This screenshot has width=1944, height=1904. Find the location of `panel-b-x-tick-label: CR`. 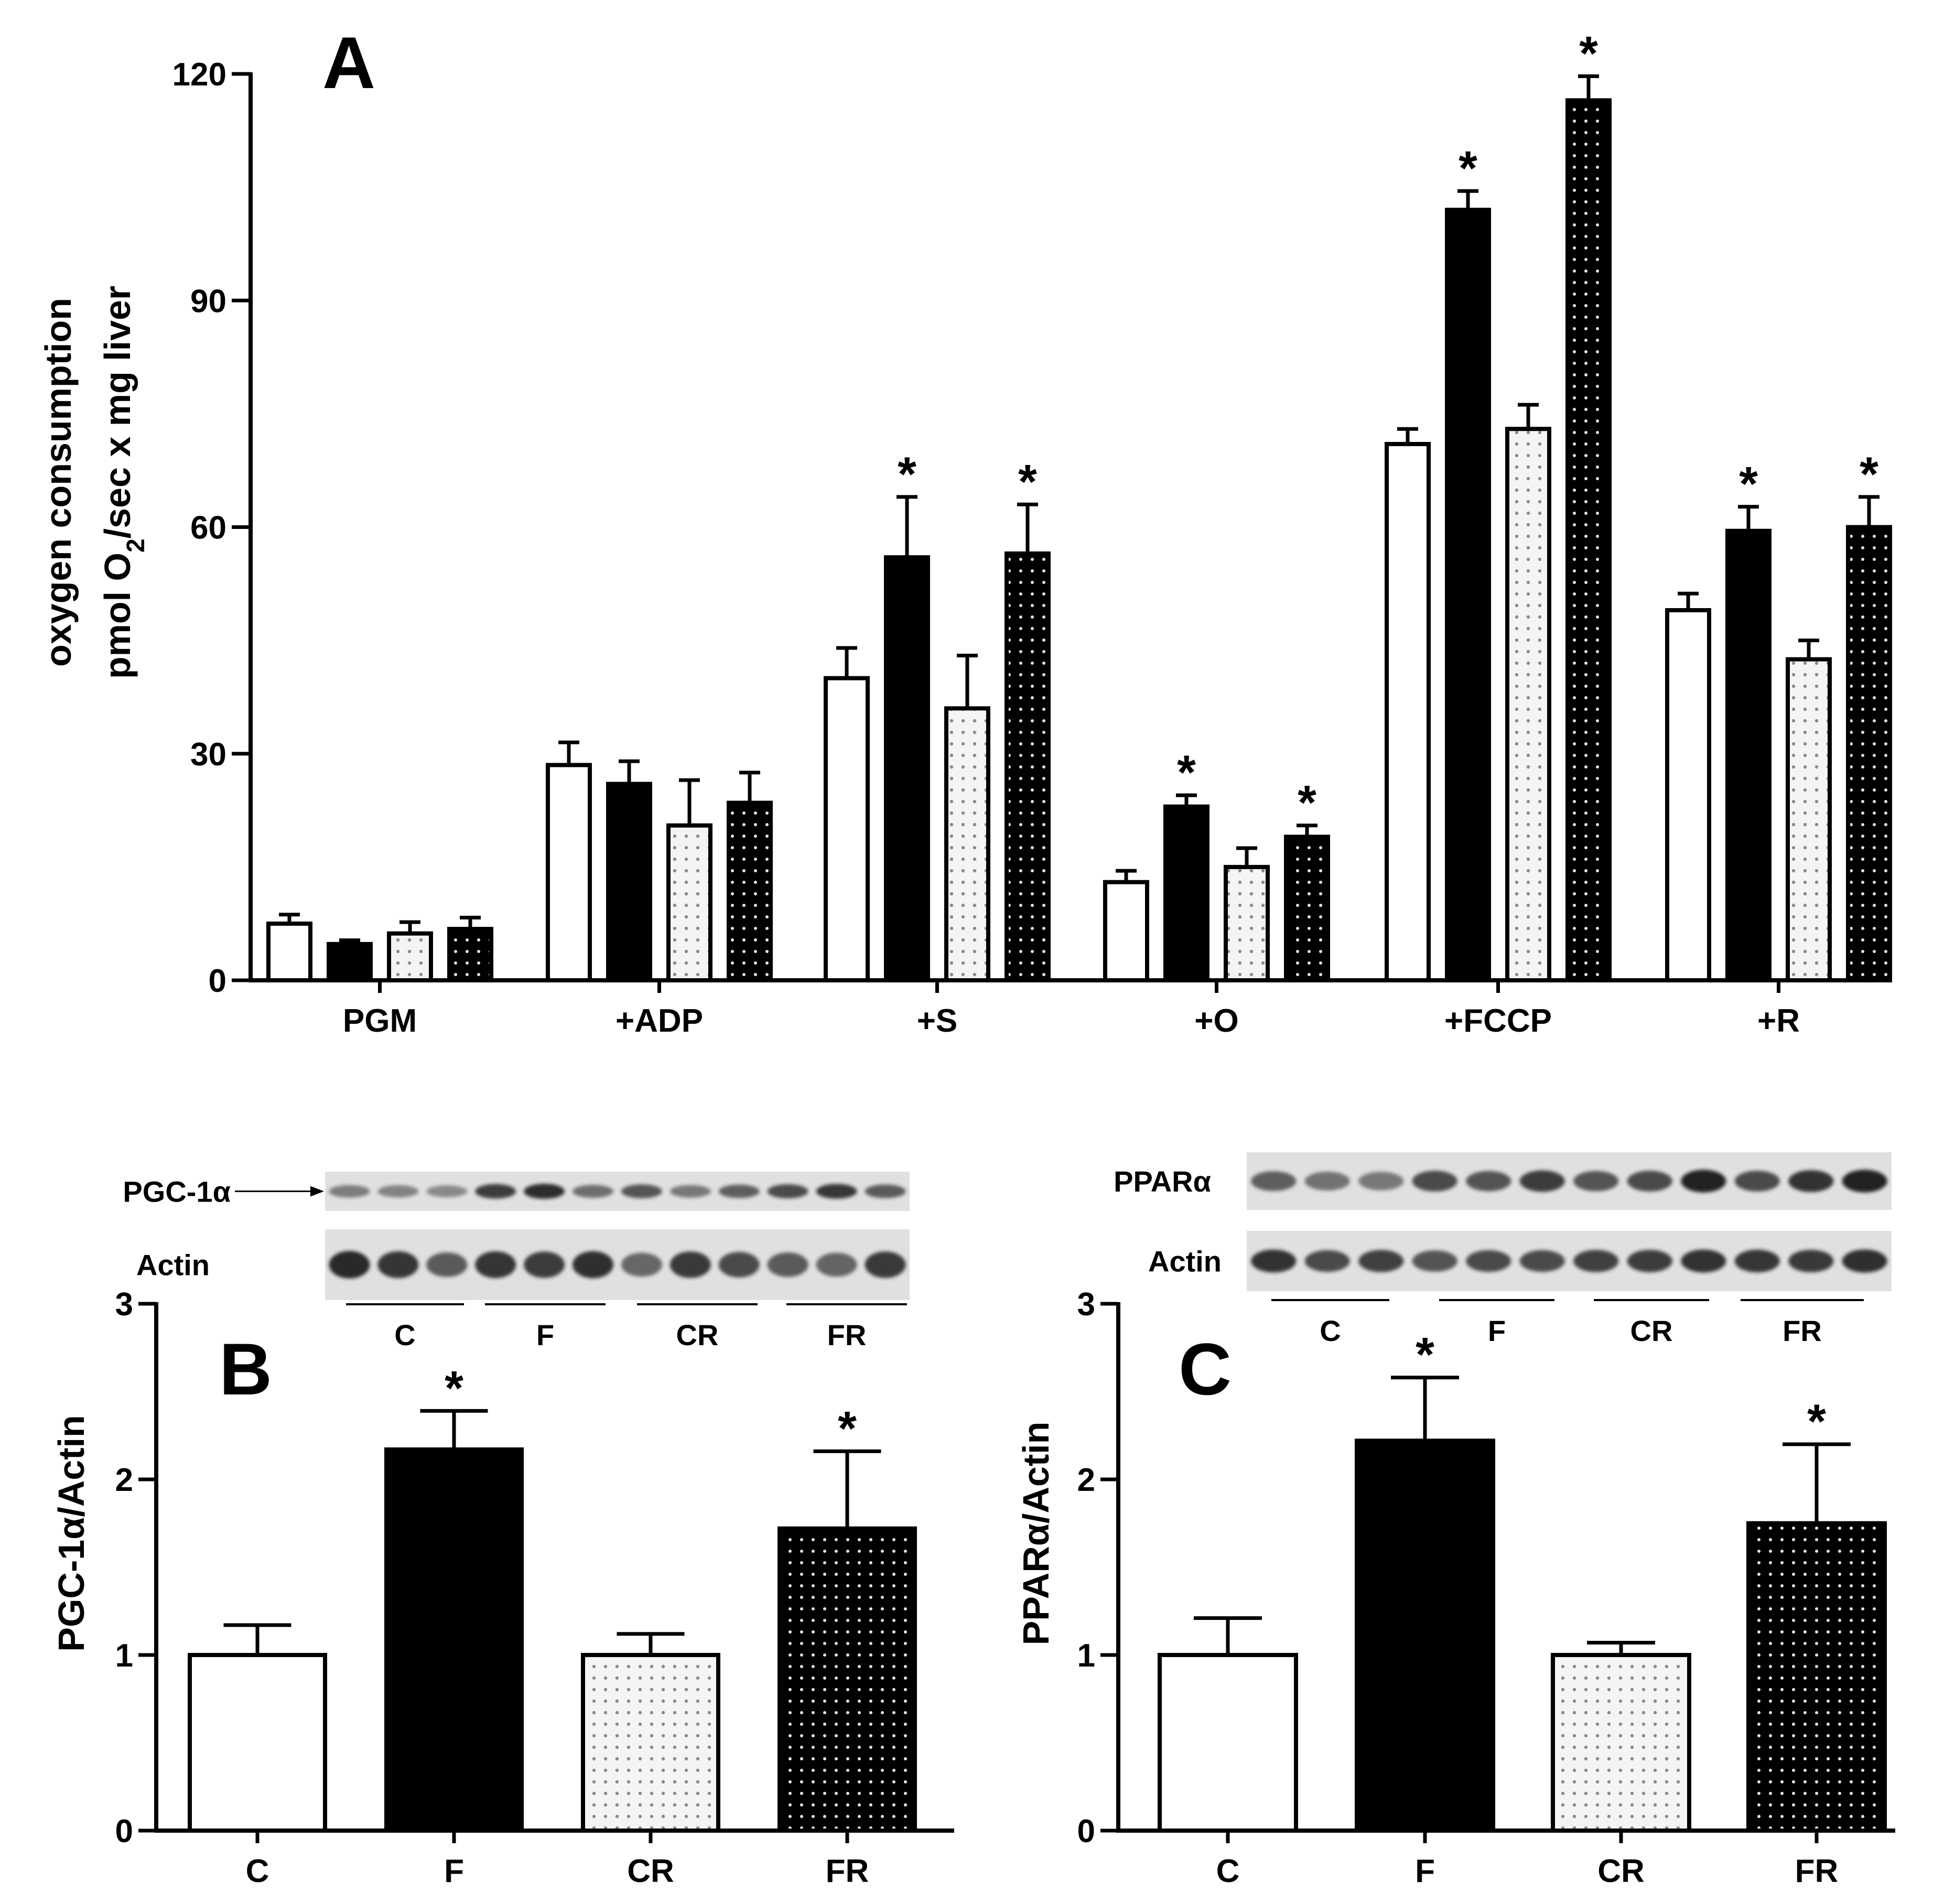

panel-b-x-tick-label: CR is located at coordinates (650, 1871).